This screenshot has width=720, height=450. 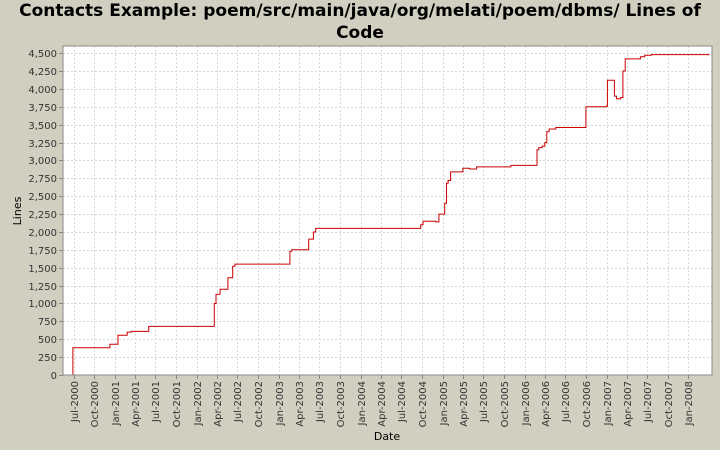 What do you see at coordinates (42, 108) in the screenshot?
I see `y-tick-label: 3,750` at bounding box center [42, 108].